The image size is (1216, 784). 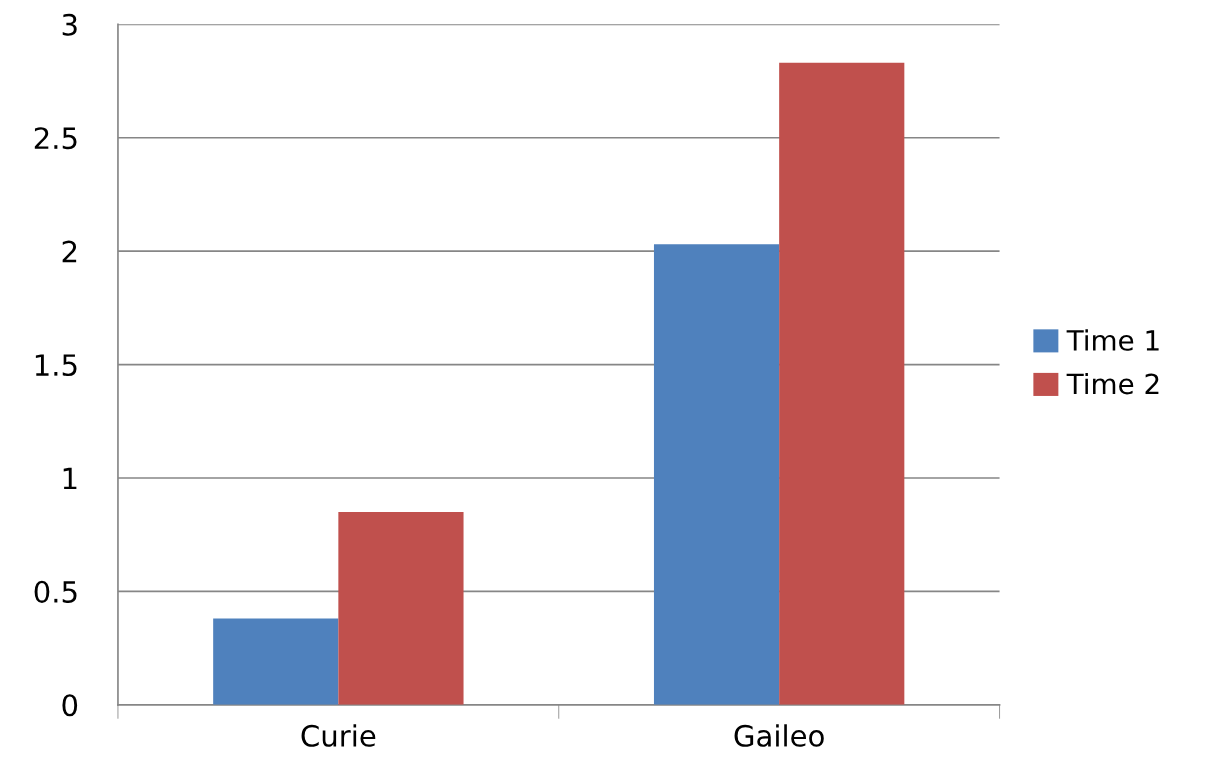 I want to click on x-tick-label: Gaileo, so click(x=779, y=735).